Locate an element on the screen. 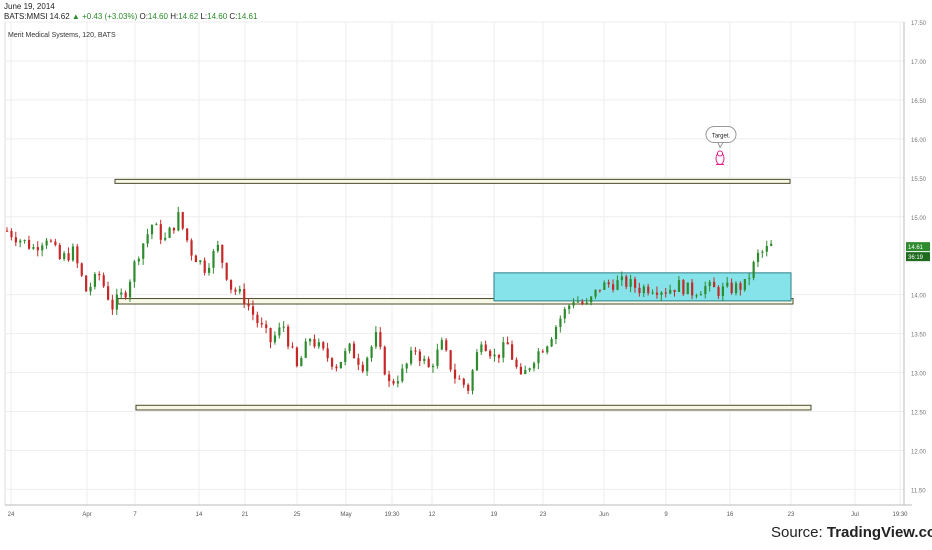 This screenshot has height=550, width=932. x-tick-label: 19 is located at coordinates (494, 515).